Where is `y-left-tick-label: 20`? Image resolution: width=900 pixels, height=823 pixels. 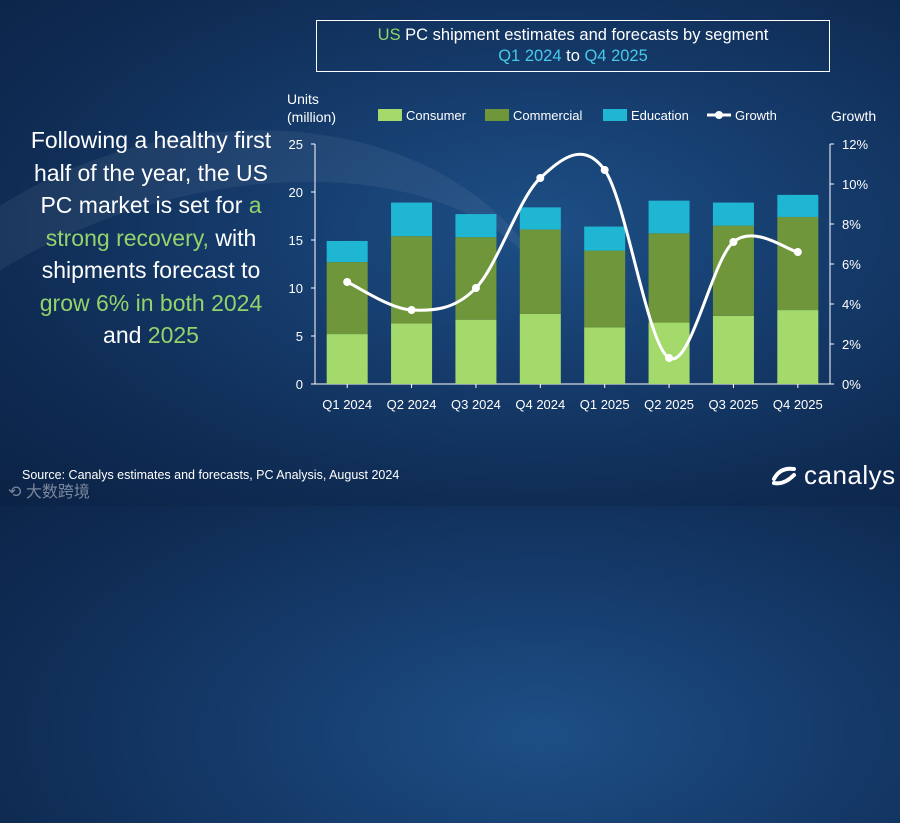 y-left-tick-label: 20 is located at coordinates (296, 192).